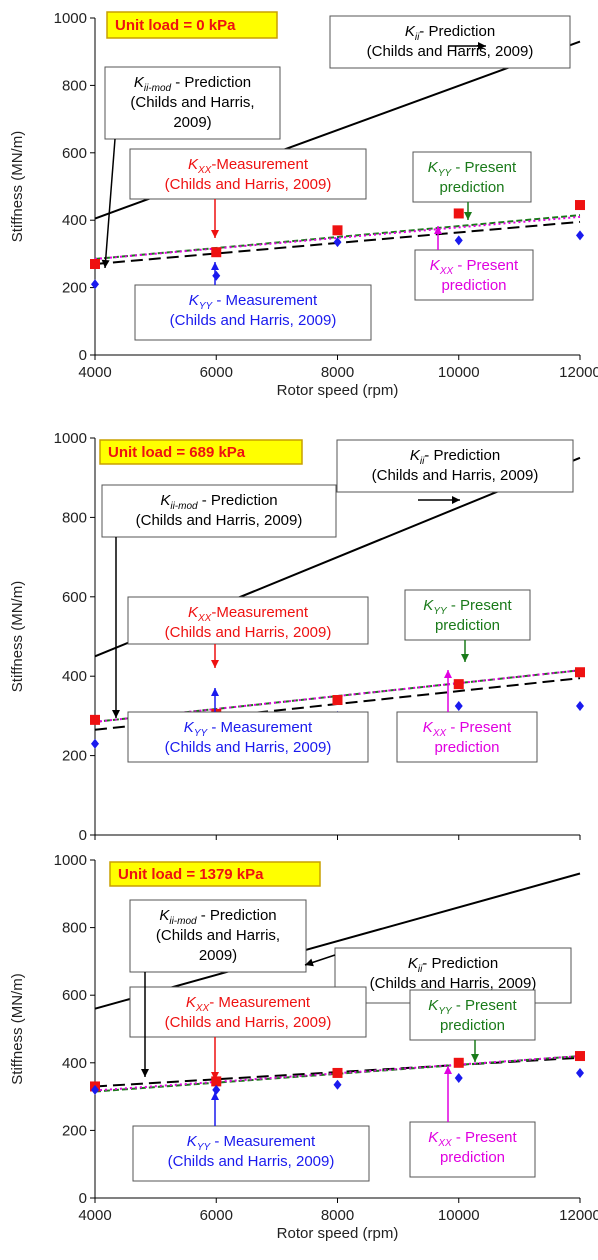  Describe the element at coordinates (177, 452) in the screenshot. I see `load-label: Unit load = 689 kPa` at that location.